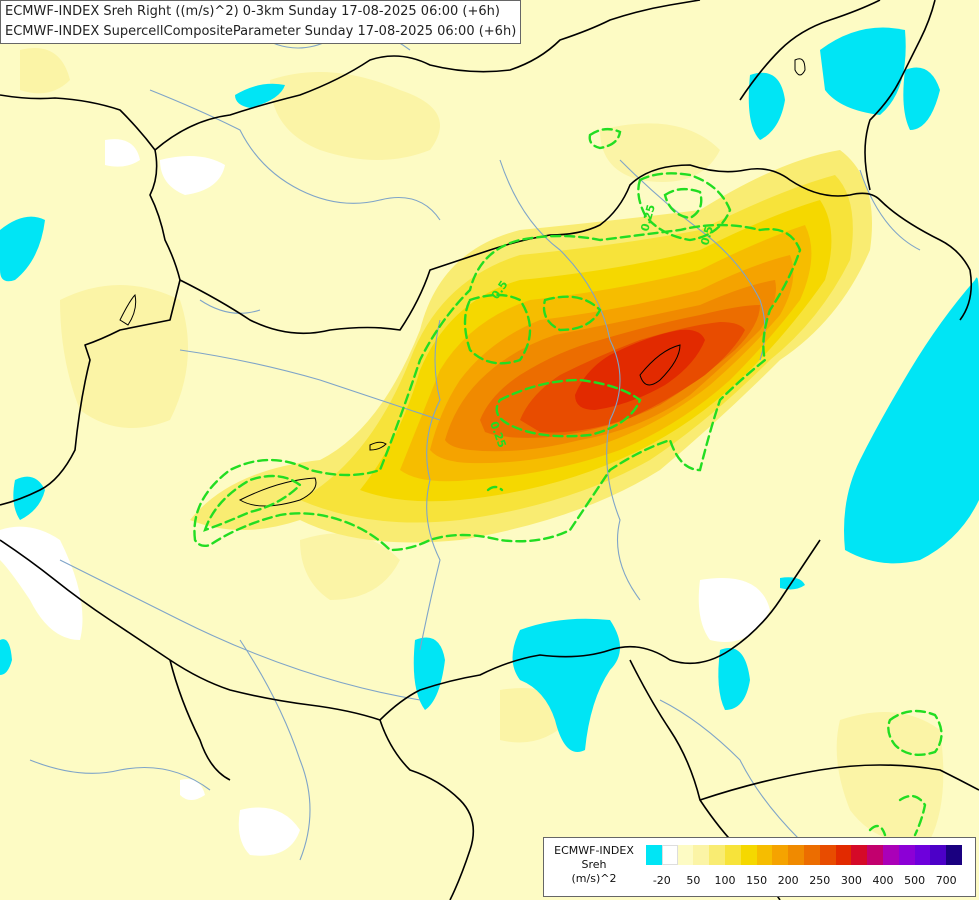 The height and width of the screenshot is (900, 979). What do you see at coordinates (883, 880) in the screenshot?
I see `legend-tick-label: 400` at bounding box center [883, 880].